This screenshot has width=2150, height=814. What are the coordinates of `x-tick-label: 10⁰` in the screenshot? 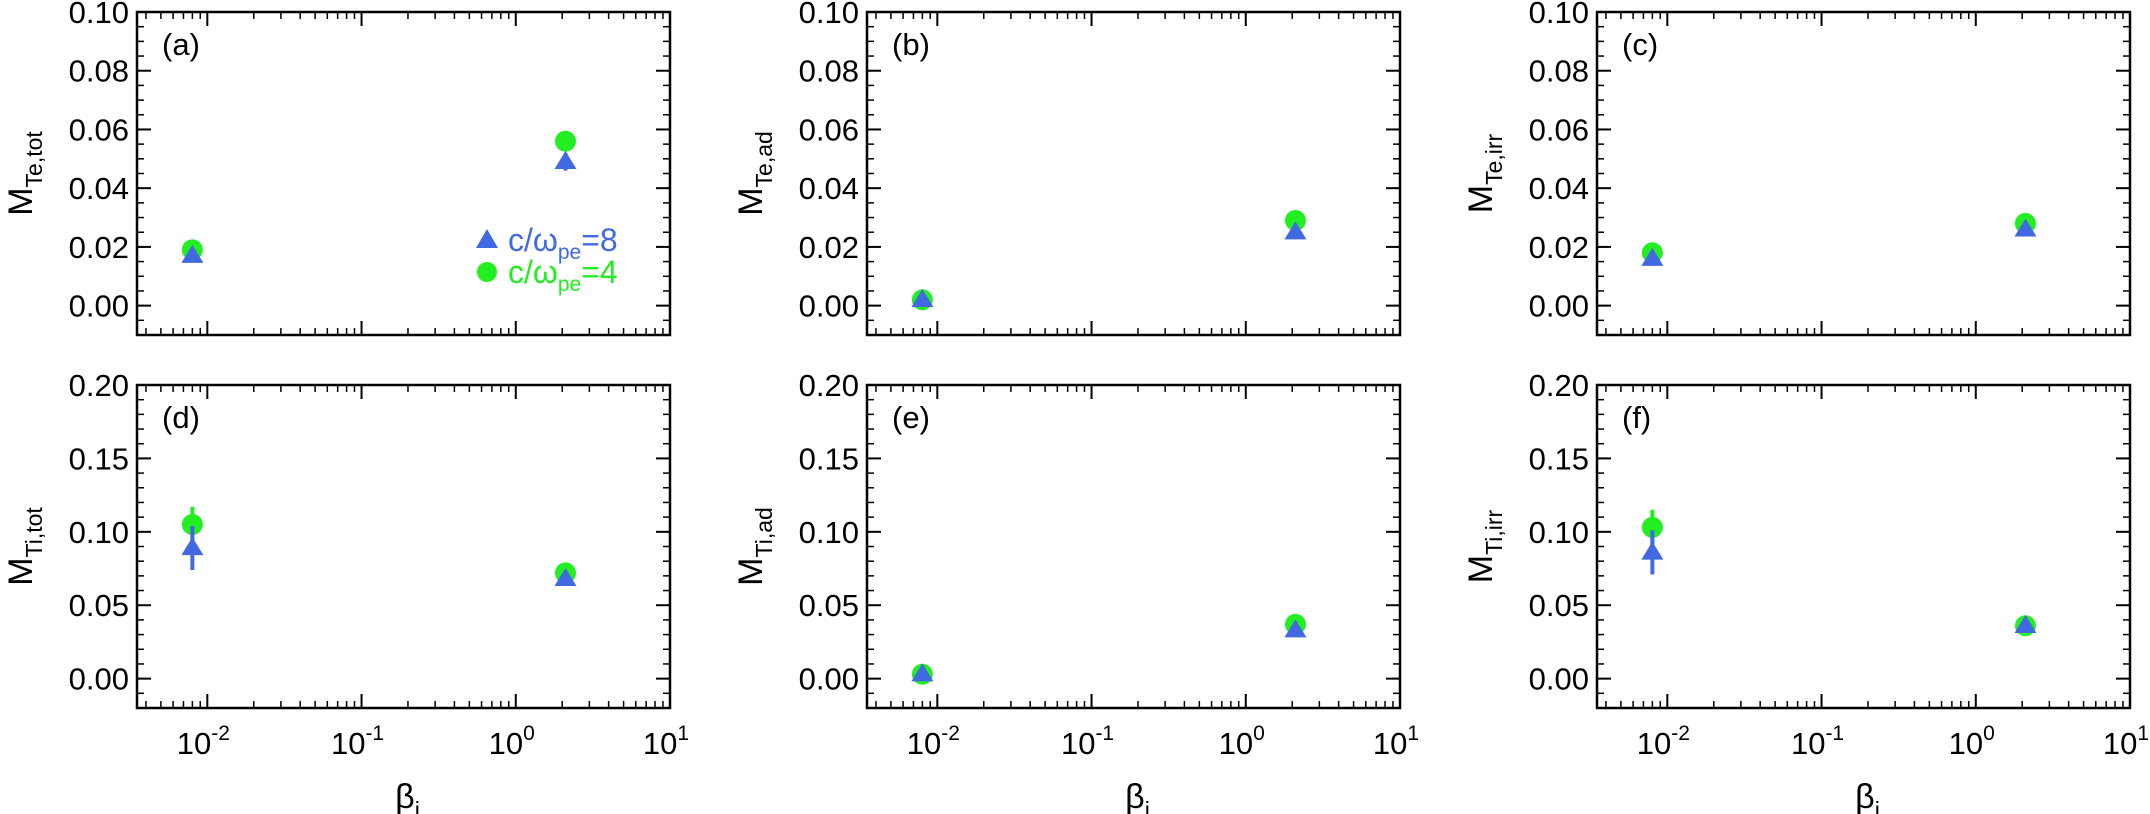 It's located at (1242, 741).